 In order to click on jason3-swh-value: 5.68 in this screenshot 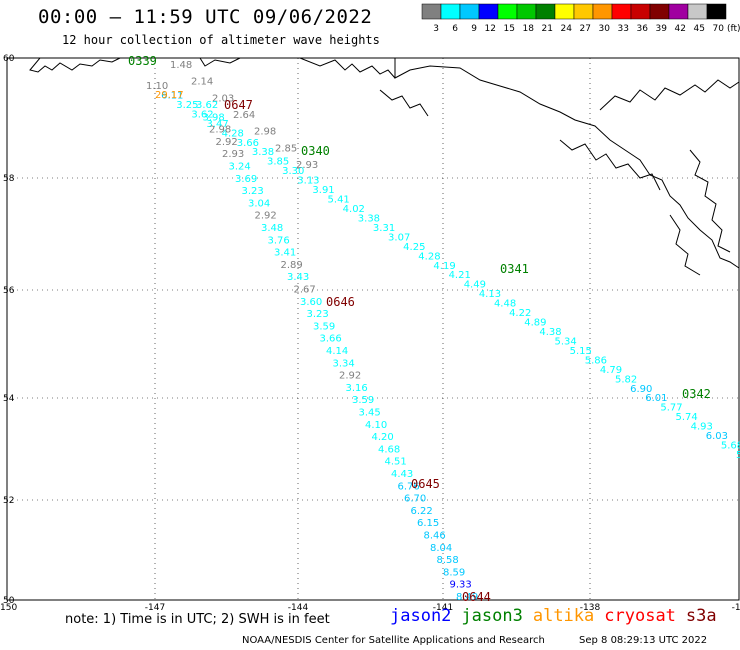, I will do `click(730, 446)`.